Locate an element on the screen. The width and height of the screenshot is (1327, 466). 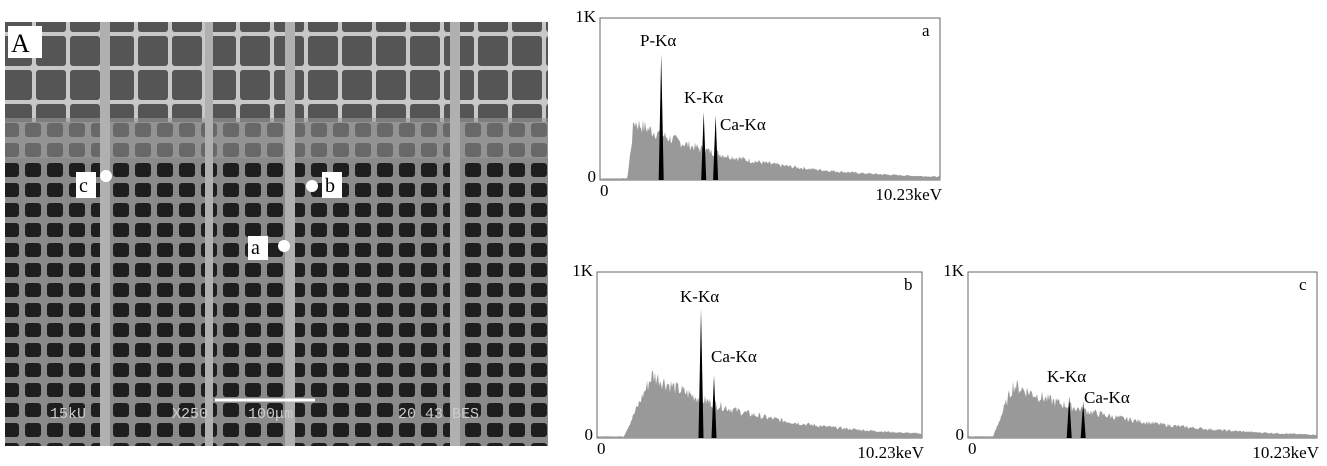
spectrum: K-Kα Ca-Kα b 1K 00 10.23keV is located at coordinates (748, 361).